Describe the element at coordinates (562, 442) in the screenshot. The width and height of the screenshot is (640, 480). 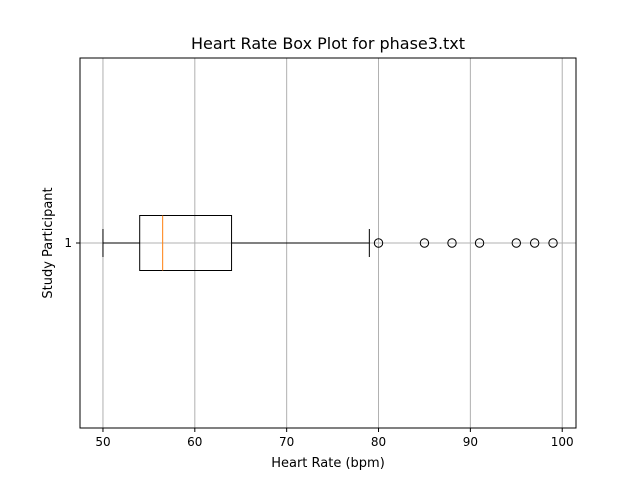
I see `x-tick-label: 100` at that location.